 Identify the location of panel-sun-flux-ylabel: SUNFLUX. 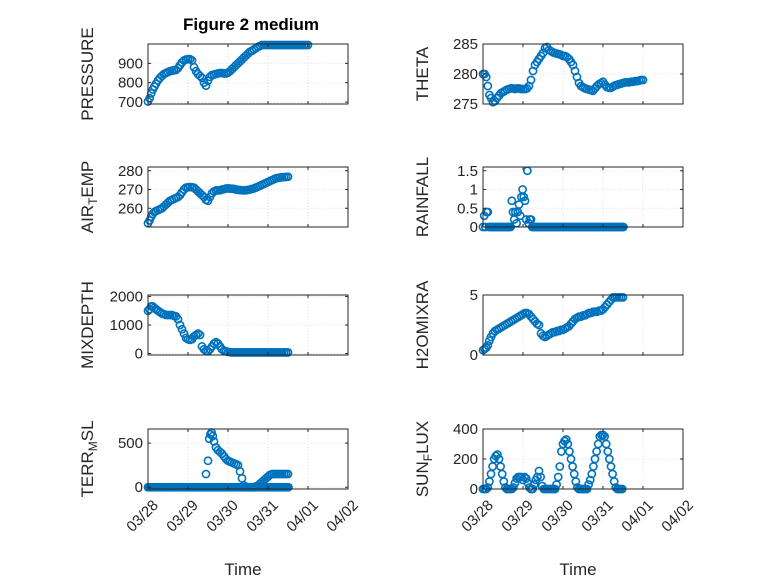
(424, 459).